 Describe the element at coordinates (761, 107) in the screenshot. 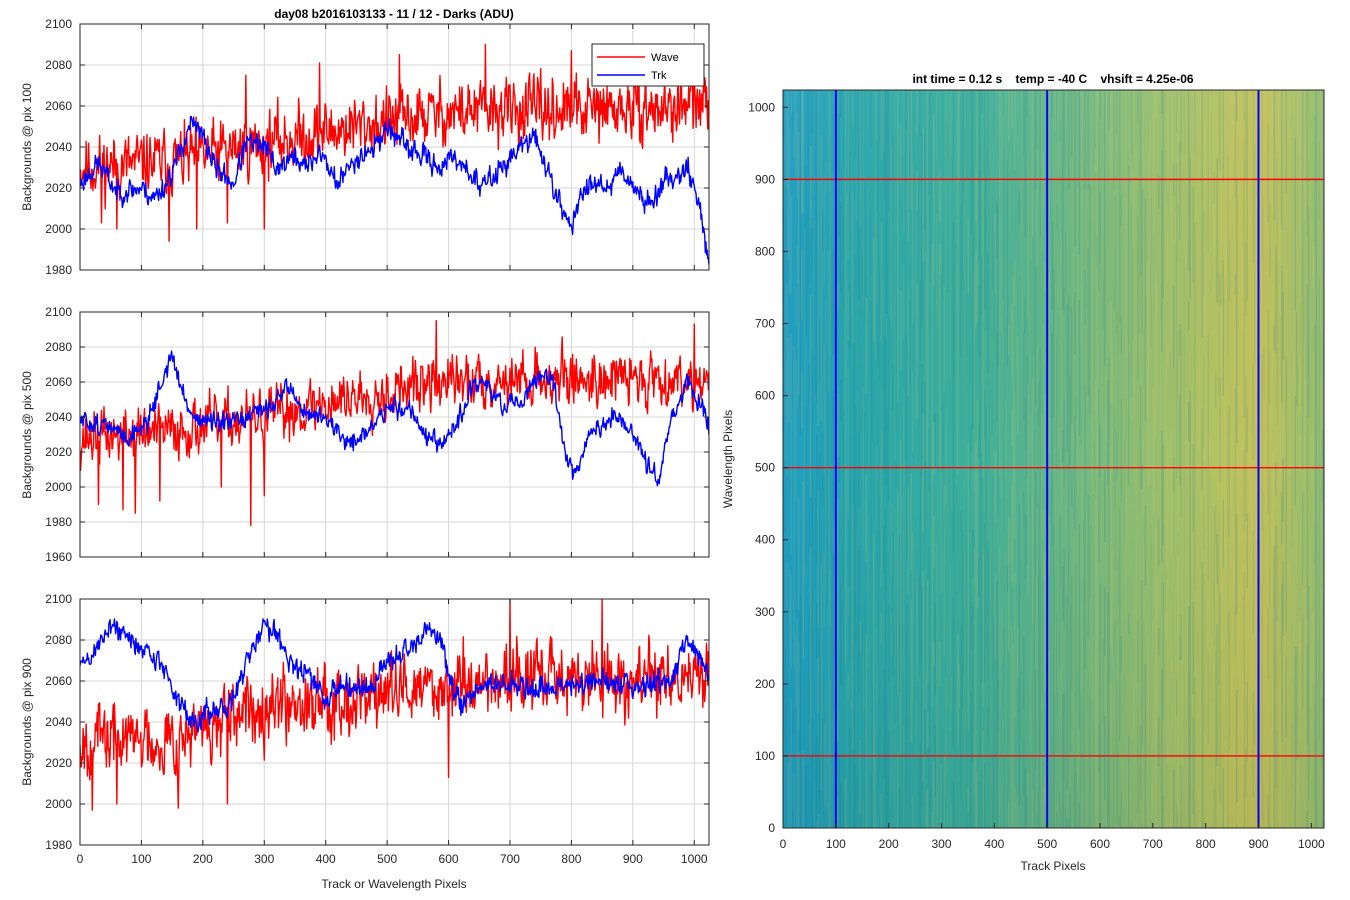

I see `y-tick-label: 1000` at that location.